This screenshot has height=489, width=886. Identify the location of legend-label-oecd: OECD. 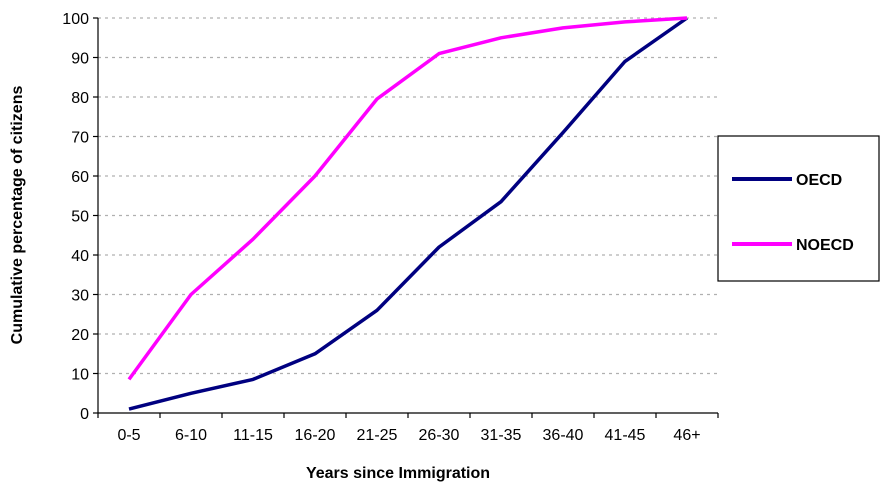
(819, 180).